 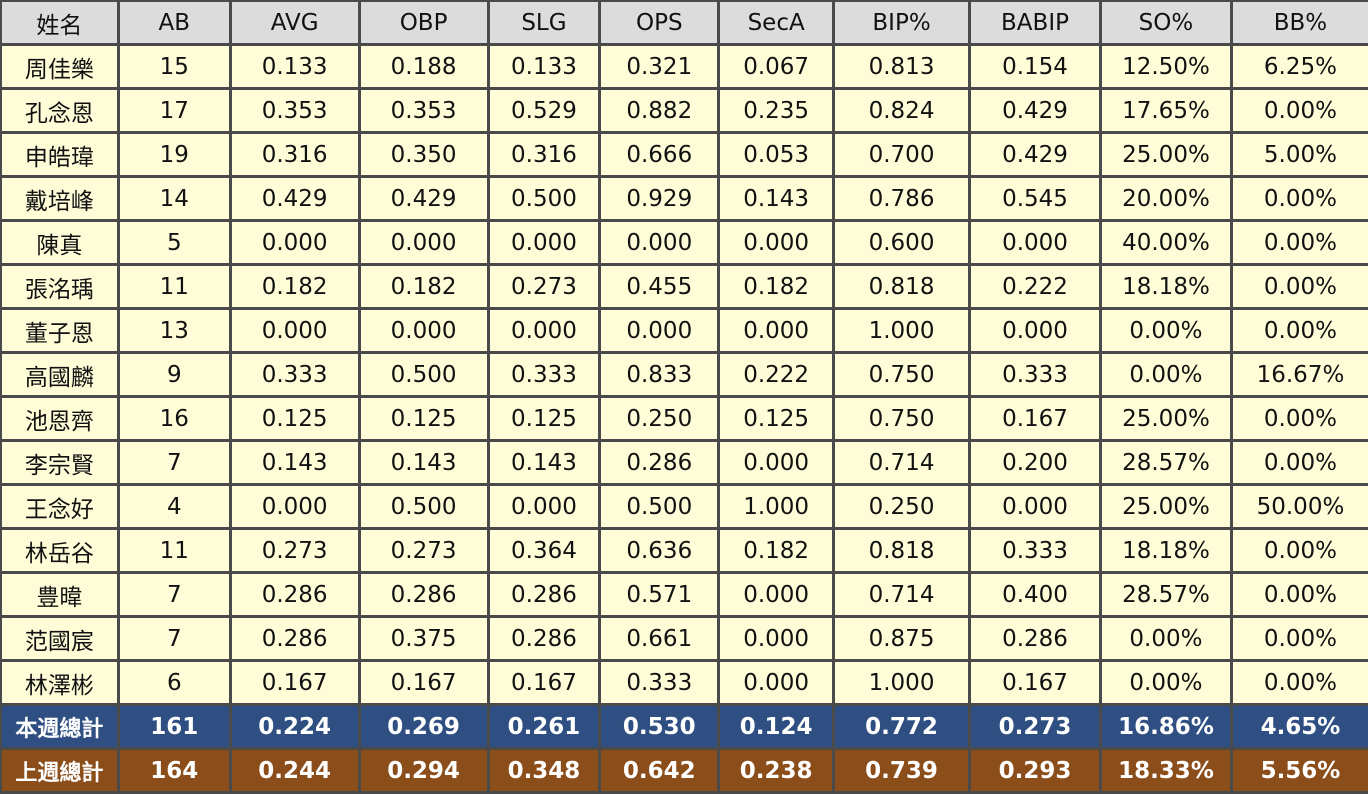 What do you see at coordinates (423, 638) in the screenshot?
I see `stat-cell: 0.375` at bounding box center [423, 638].